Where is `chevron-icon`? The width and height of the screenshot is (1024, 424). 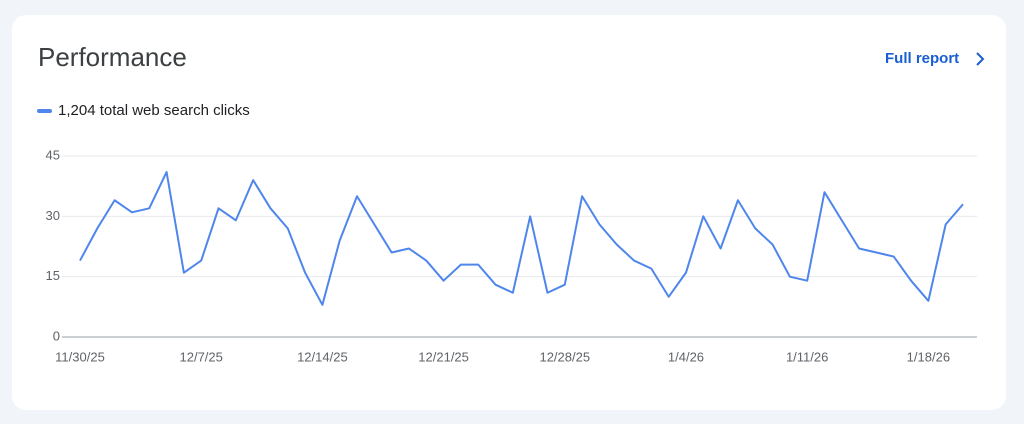 chevron-icon is located at coordinates (980, 59).